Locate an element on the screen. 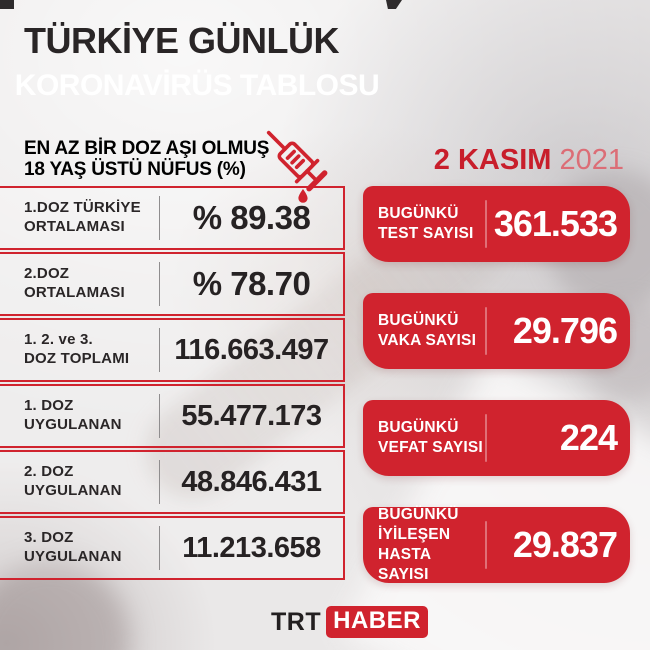  logo-haber-badge: HABER is located at coordinates (377, 622).